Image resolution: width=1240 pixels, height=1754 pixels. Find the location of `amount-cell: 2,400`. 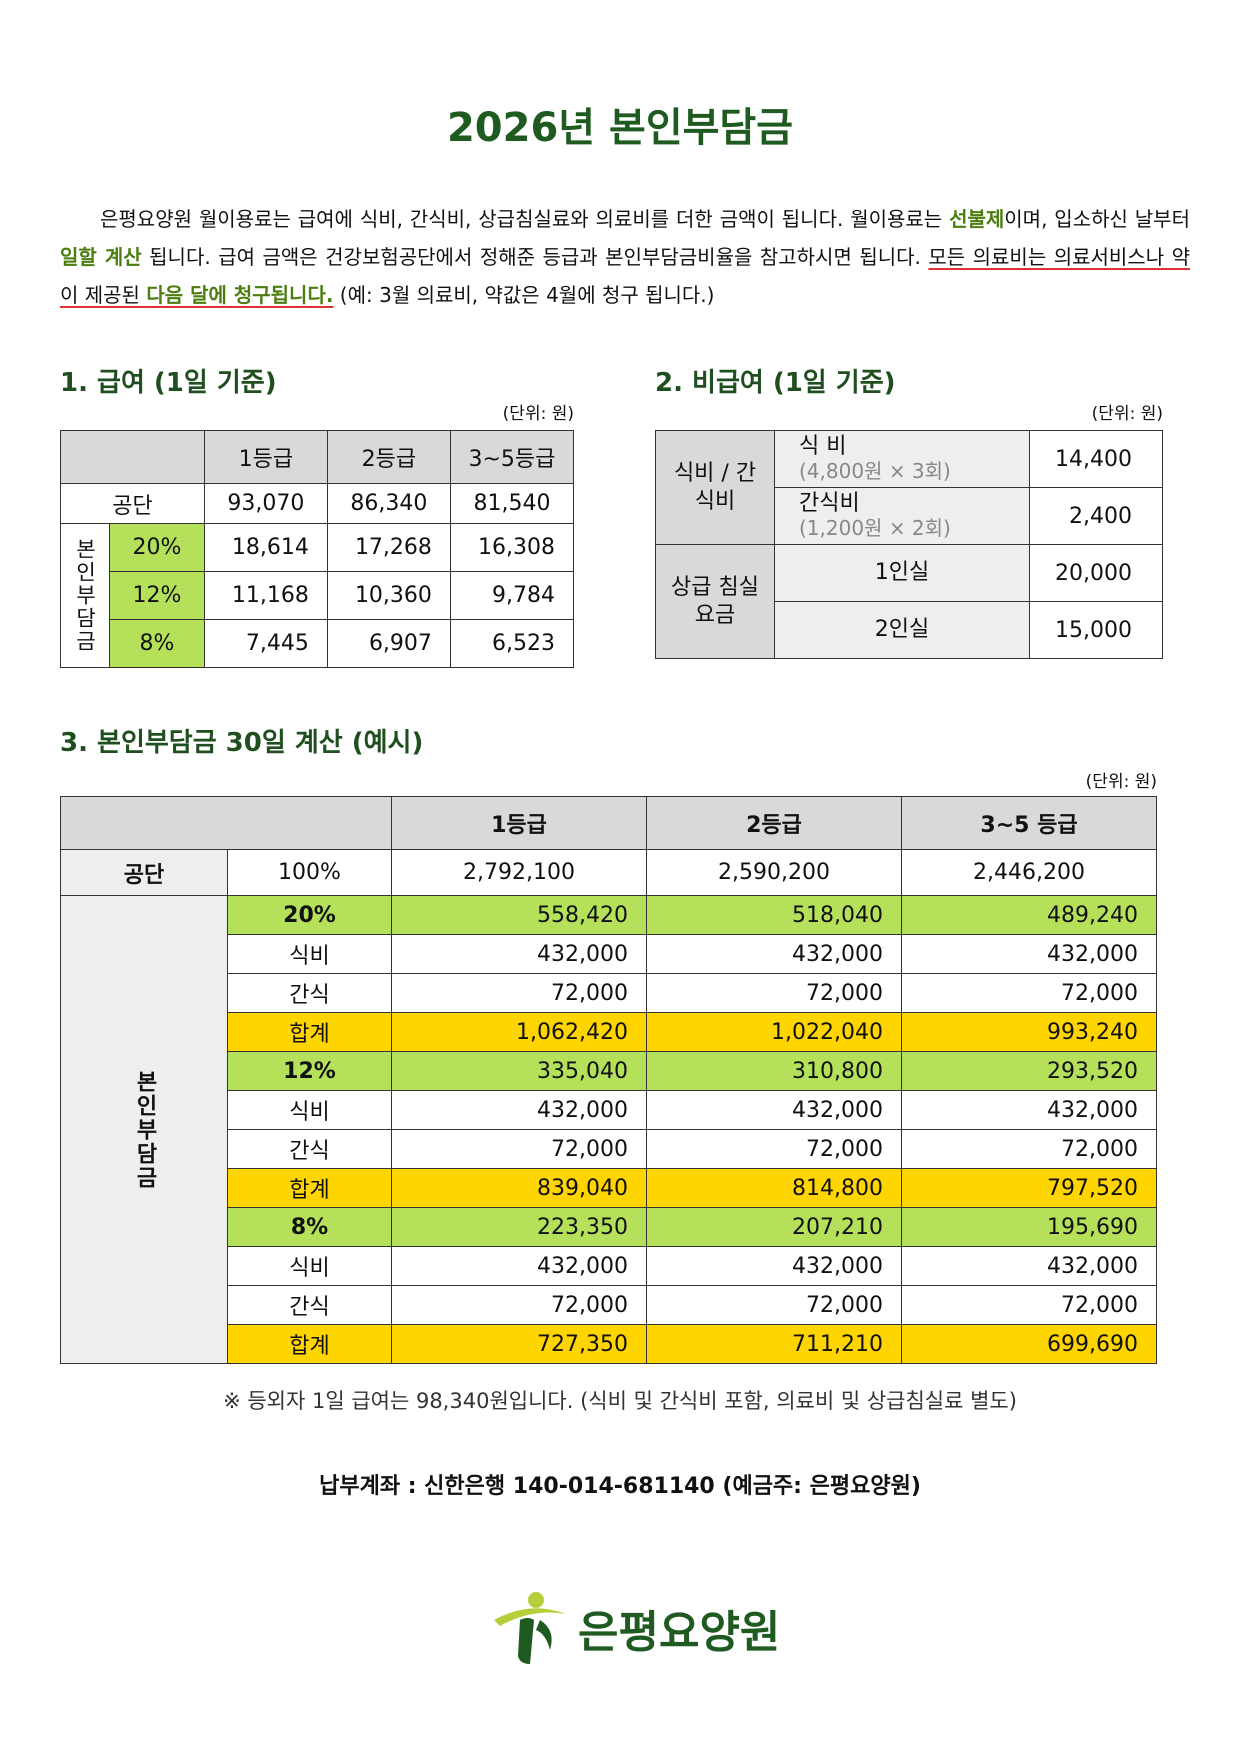

amount-cell: 2,400 is located at coordinates (1096, 516).